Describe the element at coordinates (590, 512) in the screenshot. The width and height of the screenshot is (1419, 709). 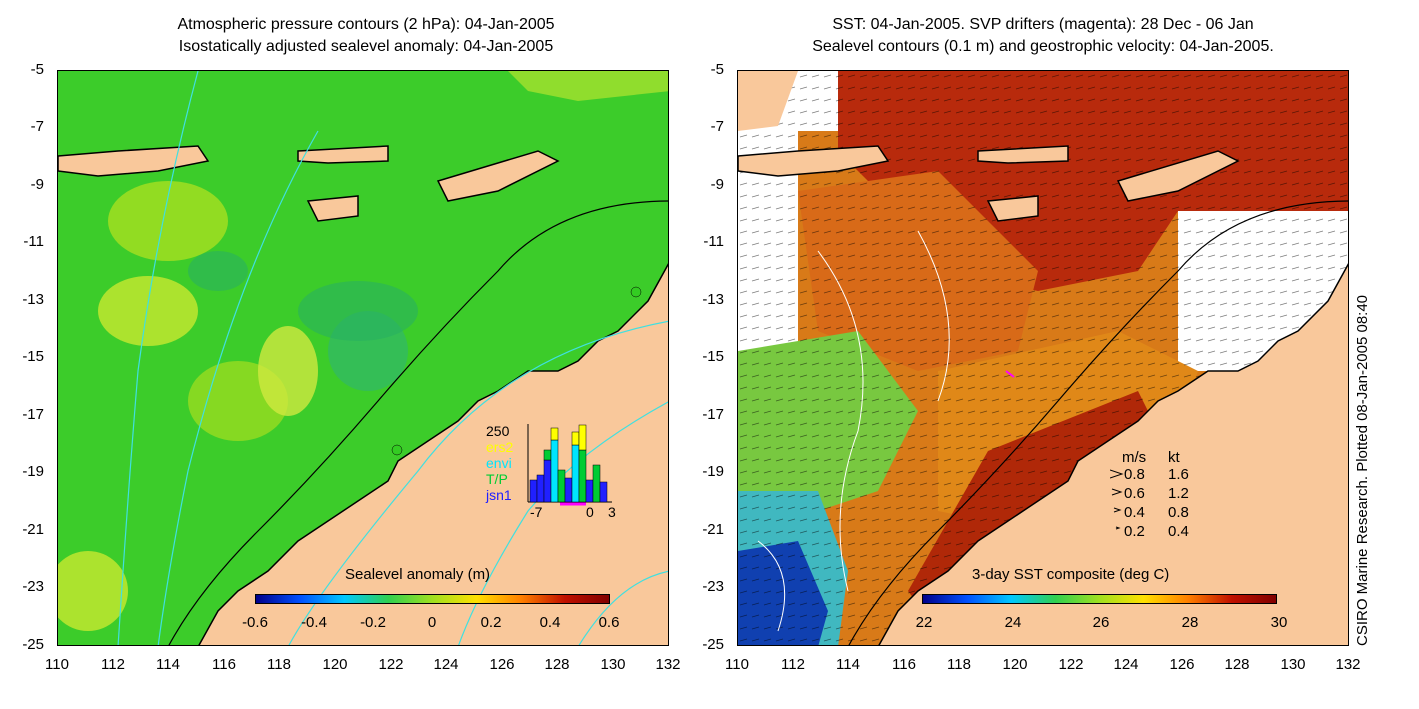
I see `inset-x-label-mid: 0` at that location.